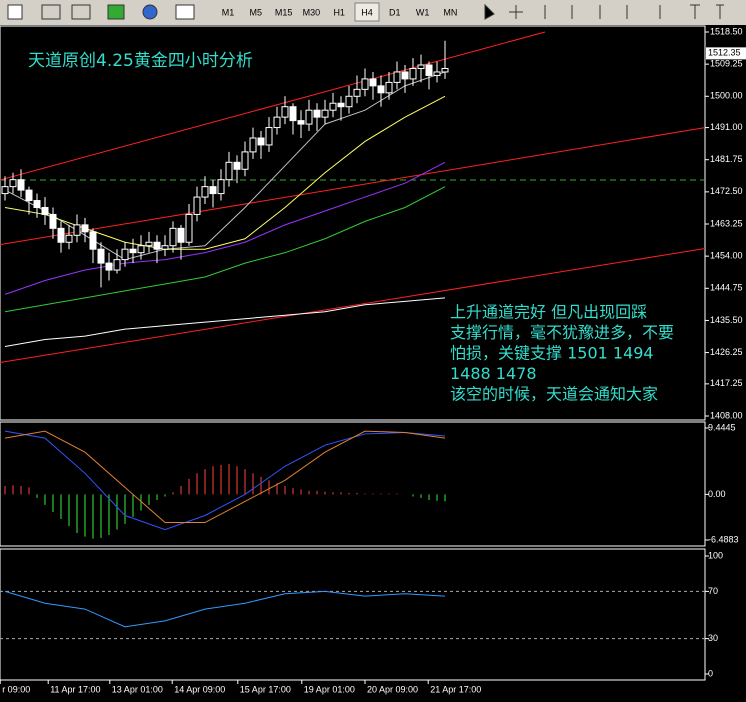 Image resolution: width=746 pixels, height=702 pixels. I want to click on timeframe-button: W1, so click(423, 12).